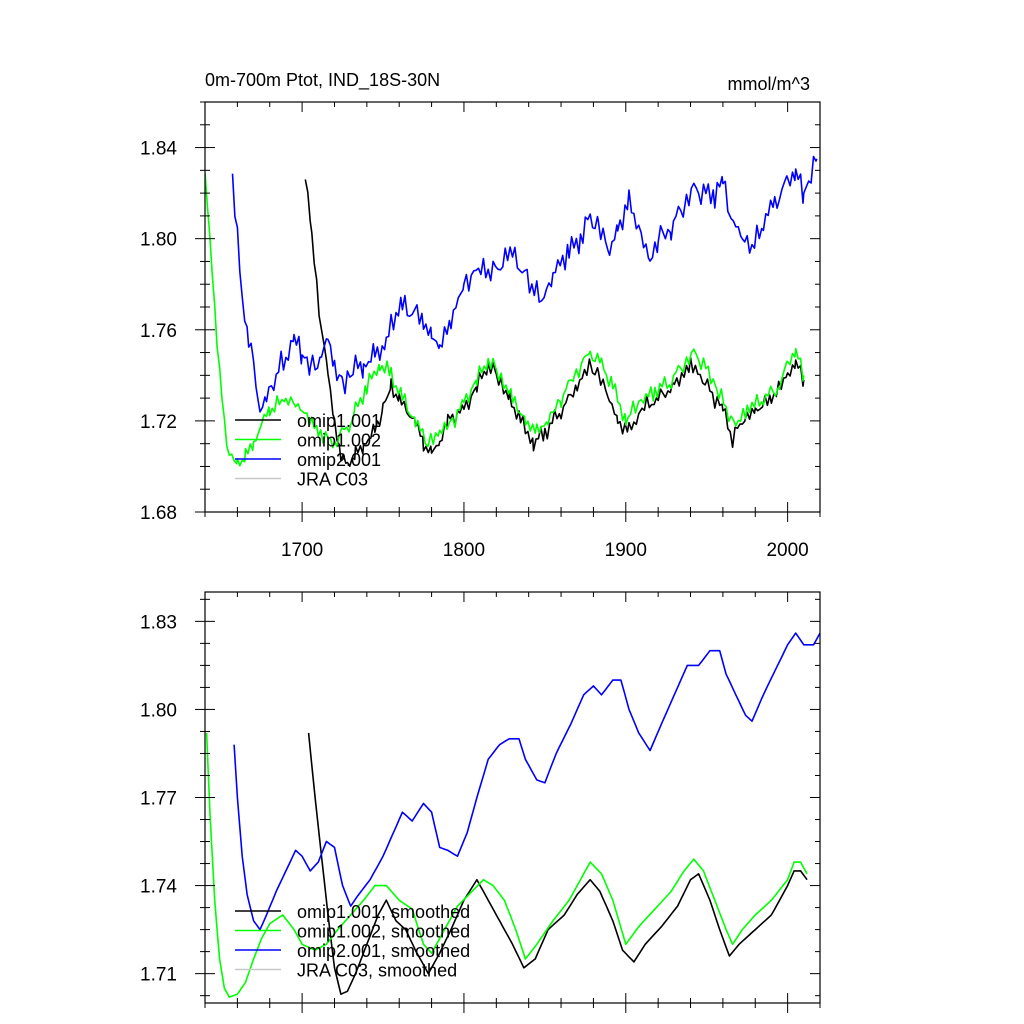 This screenshot has height=1024, width=1024. What do you see at coordinates (158, 622) in the screenshot?
I see `y-tick-label: 1.83` at bounding box center [158, 622].